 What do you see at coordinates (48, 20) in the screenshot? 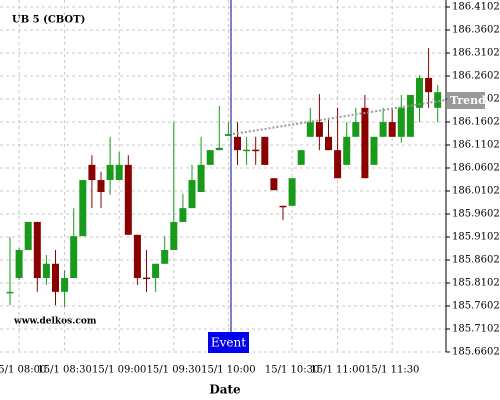
I see `chart-title: UB 5 (CBOT)` at bounding box center [48, 20].